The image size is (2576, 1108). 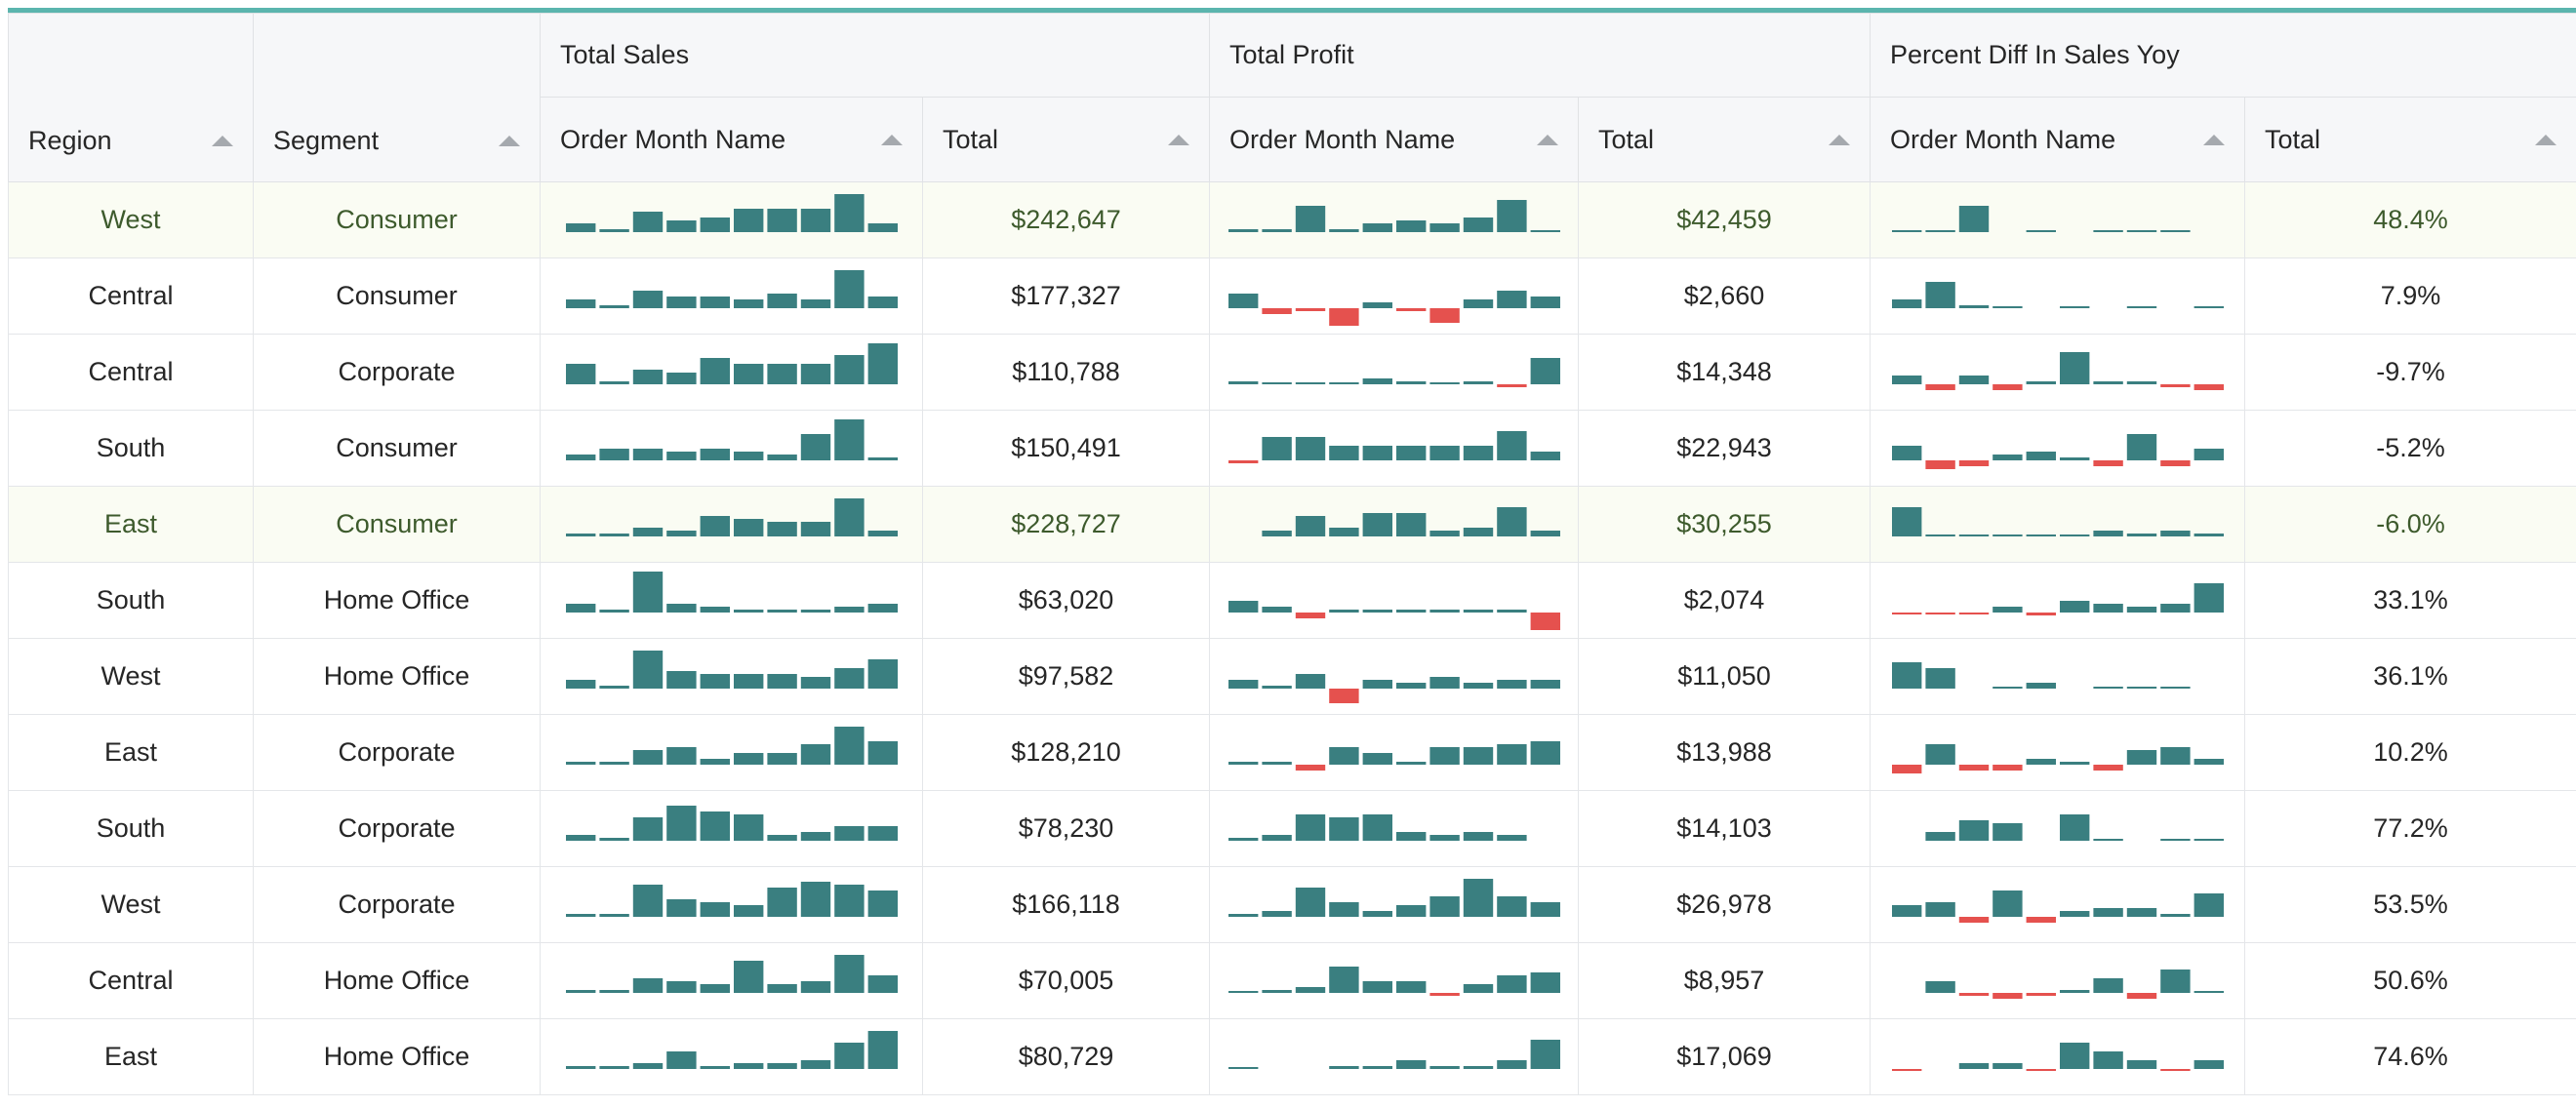 I want to click on table-row: West Corporate $166,118 $26,978 53.5%, so click(x=1292, y=904).